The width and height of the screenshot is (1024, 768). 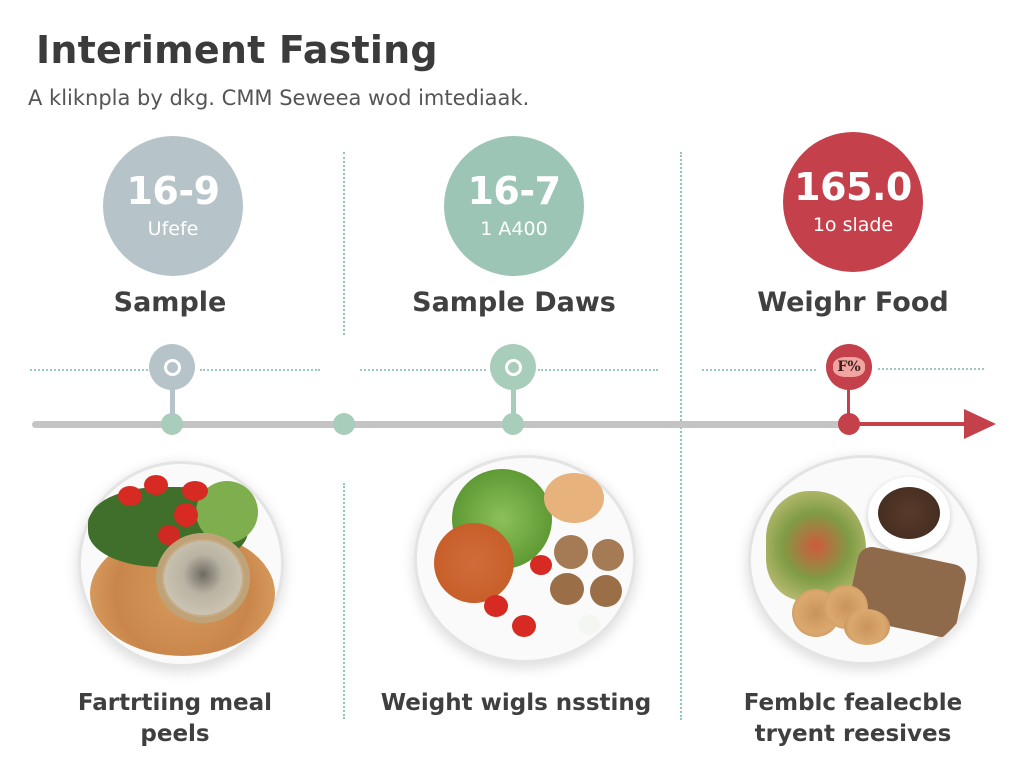 I want to click on badge-value: 16-9, so click(x=173, y=191).